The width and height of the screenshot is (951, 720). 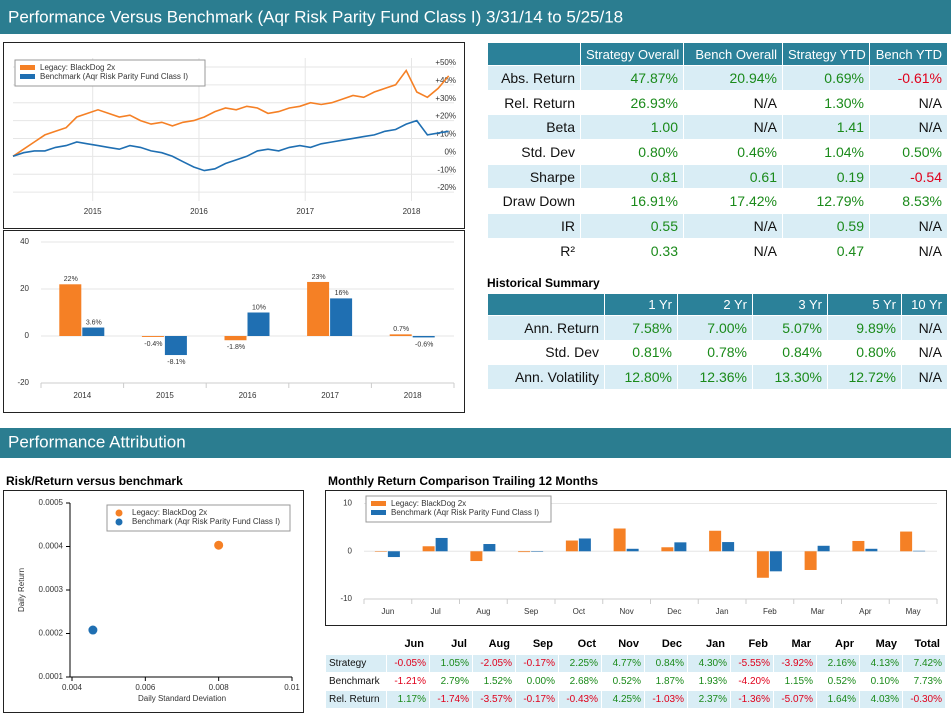 I want to click on table-cell: 12.72%, so click(x=864, y=377).